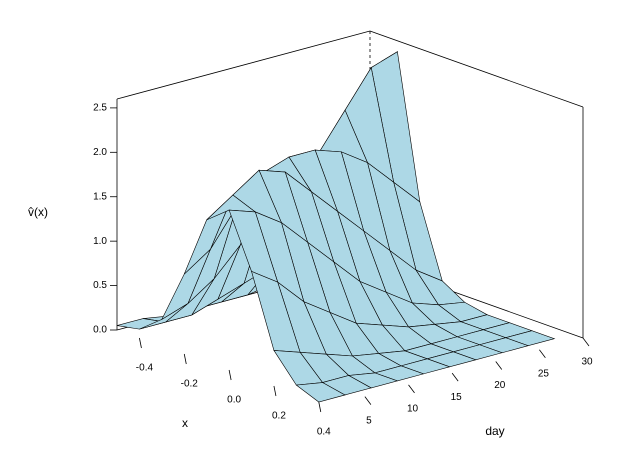 This screenshot has width=631, height=461. I want to click on z-tick-label: 2.0, so click(100, 152).